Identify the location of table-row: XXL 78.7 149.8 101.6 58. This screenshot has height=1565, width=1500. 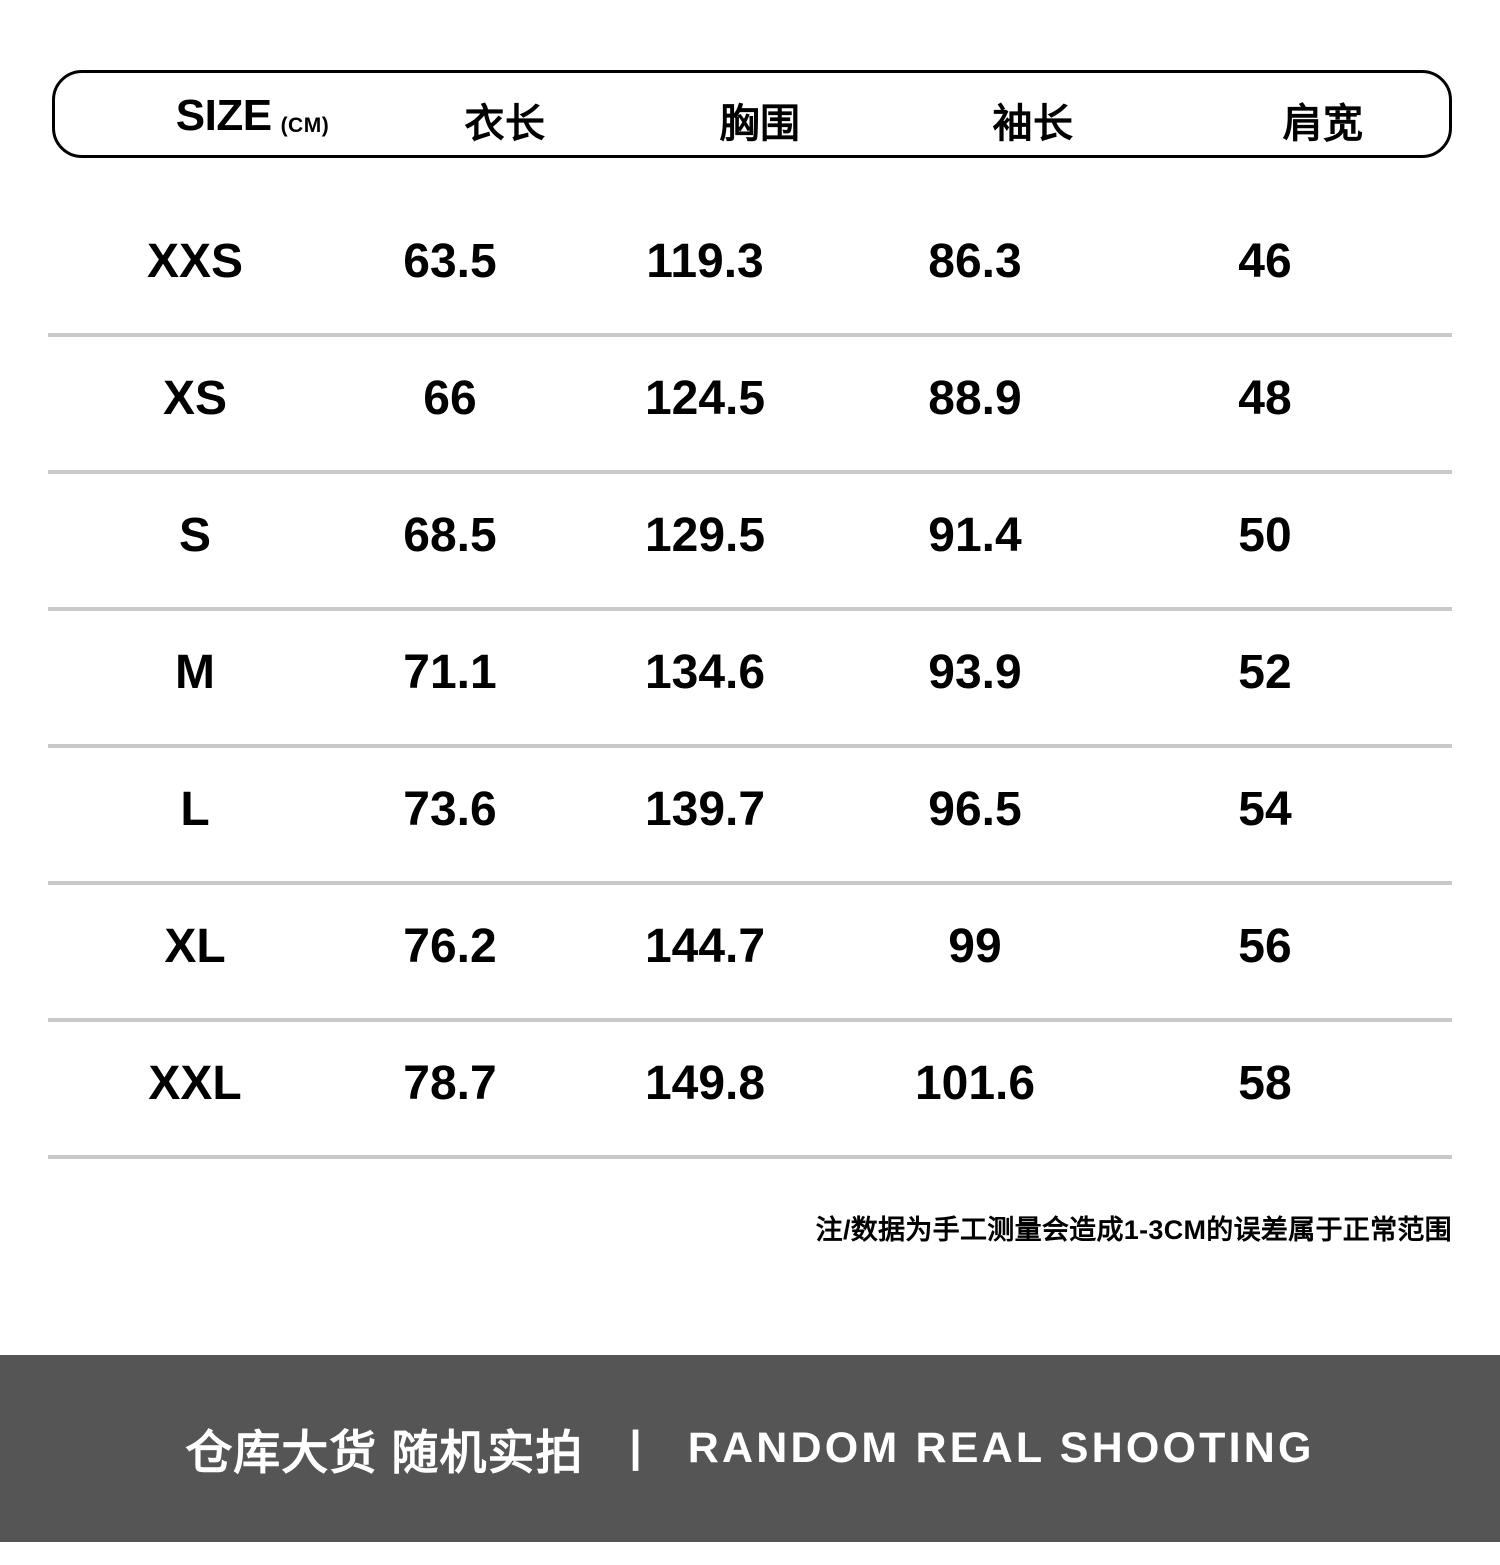
(750, 1090).